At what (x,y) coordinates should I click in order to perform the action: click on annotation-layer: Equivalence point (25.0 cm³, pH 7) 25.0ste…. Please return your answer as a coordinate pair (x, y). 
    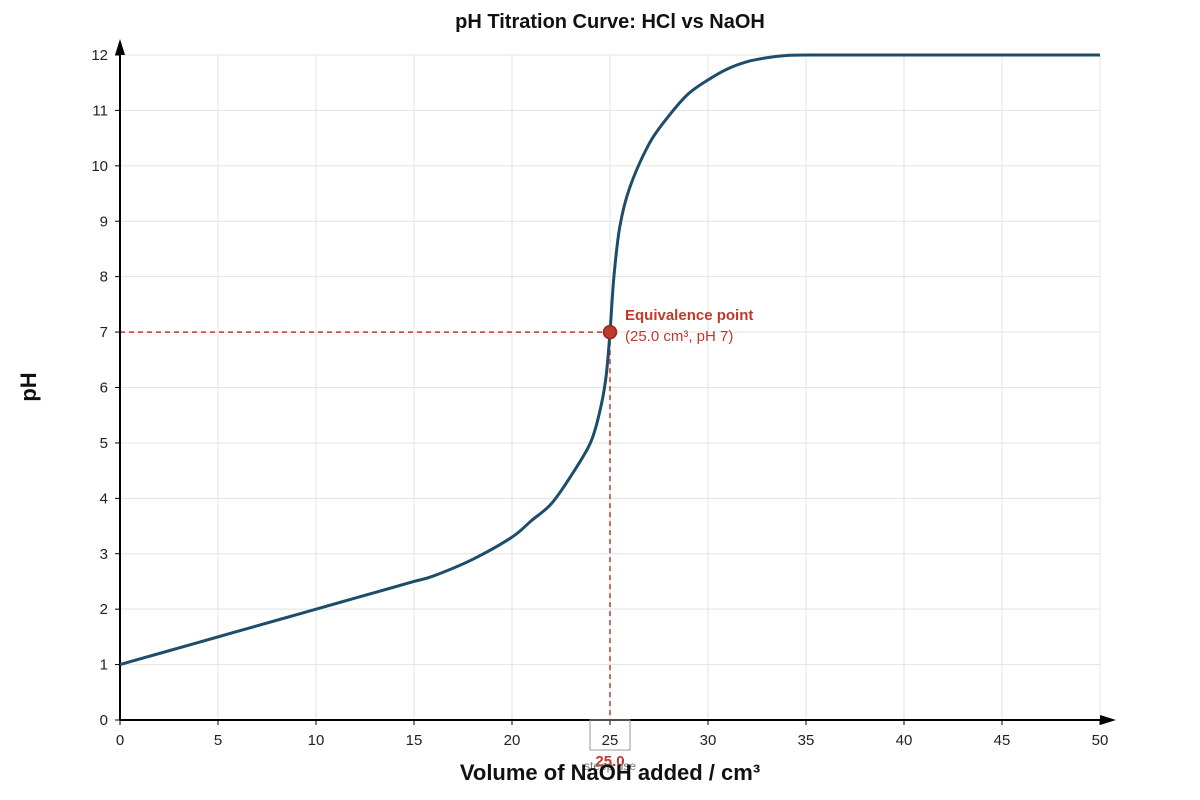
    Looking at the image, I should click on (668, 540).